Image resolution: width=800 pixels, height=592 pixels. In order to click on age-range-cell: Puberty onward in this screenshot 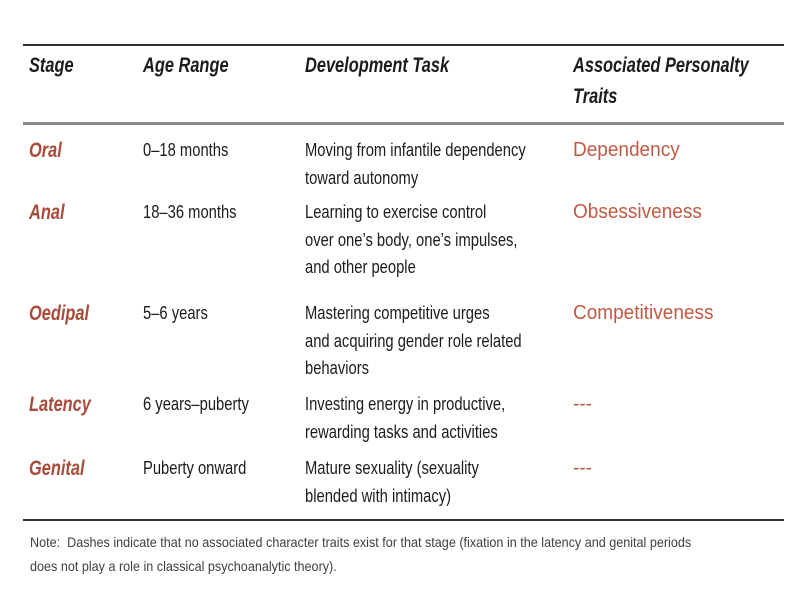, I will do `click(195, 468)`.